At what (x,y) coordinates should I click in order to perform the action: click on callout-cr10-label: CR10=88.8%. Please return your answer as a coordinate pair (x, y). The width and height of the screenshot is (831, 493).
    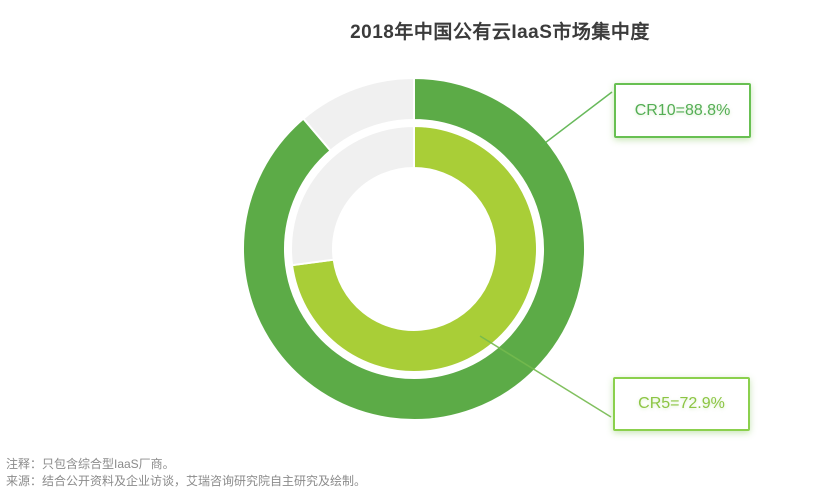
    Looking at the image, I should click on (682, 110).